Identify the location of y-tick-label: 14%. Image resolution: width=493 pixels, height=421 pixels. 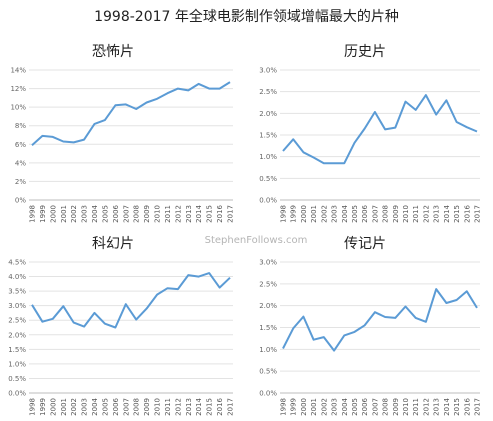
(18, 71).